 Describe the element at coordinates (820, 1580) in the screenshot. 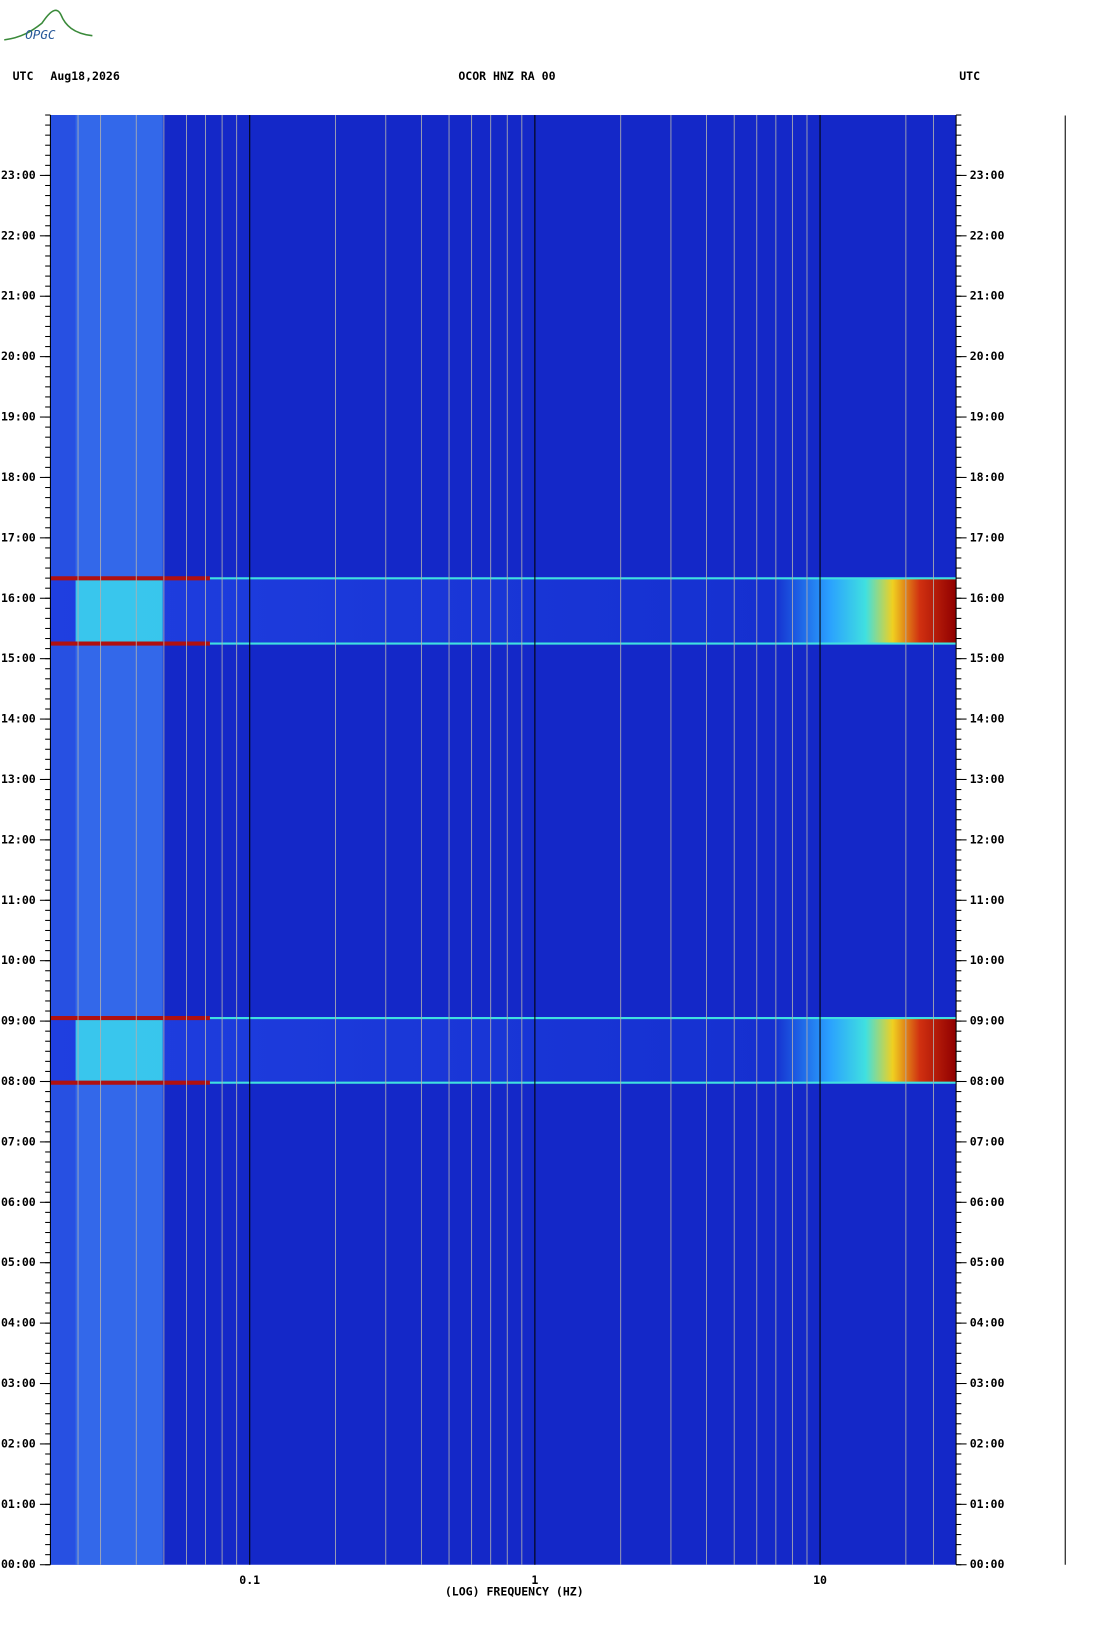

I see `x-tick-label: 10` at that location.